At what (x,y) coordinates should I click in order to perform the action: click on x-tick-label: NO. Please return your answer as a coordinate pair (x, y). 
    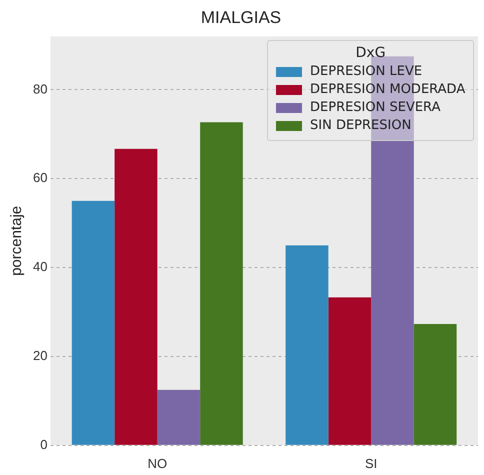
    Looking at the image, I should click on (158, 463).